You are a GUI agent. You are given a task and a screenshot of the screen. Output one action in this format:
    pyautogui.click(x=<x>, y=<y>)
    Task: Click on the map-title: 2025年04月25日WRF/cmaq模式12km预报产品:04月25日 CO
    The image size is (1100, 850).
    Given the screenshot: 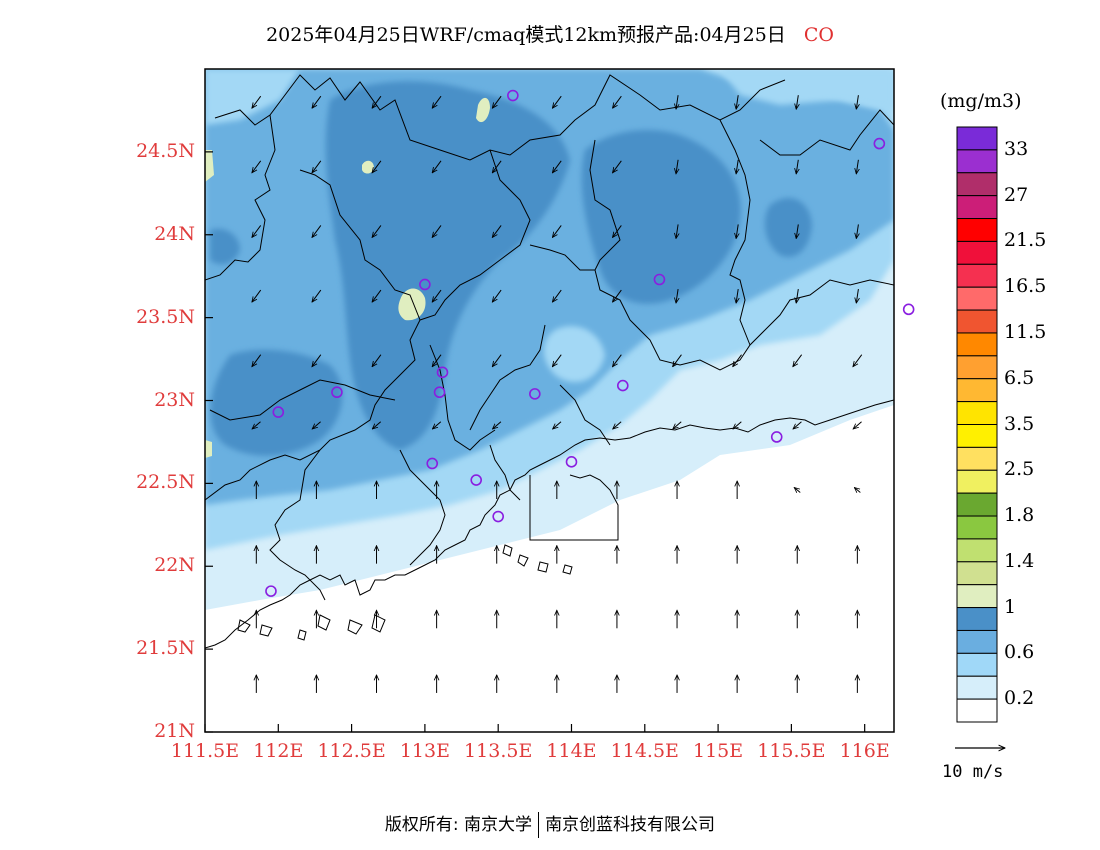 What is the action you would take?
    pyautogui.click(x=550, y=33)
    